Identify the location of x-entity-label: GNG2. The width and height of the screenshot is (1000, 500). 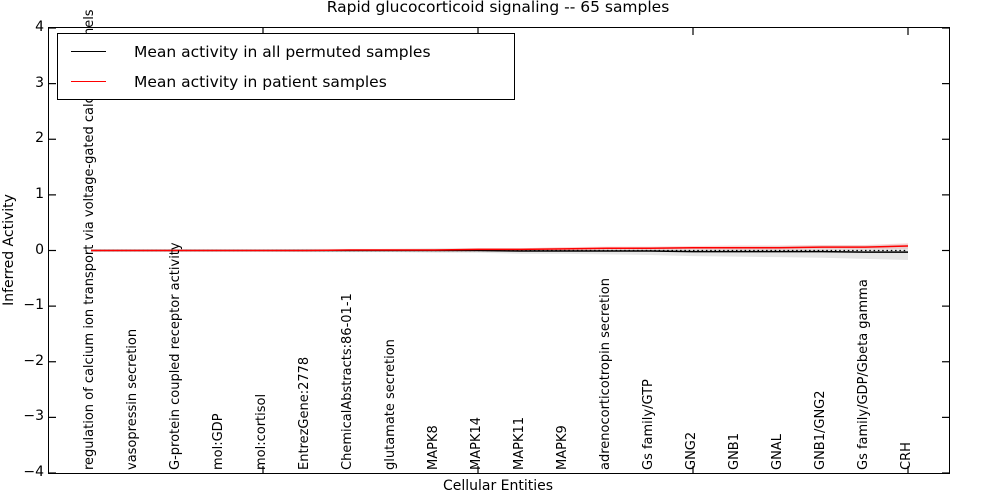
(691, 450).